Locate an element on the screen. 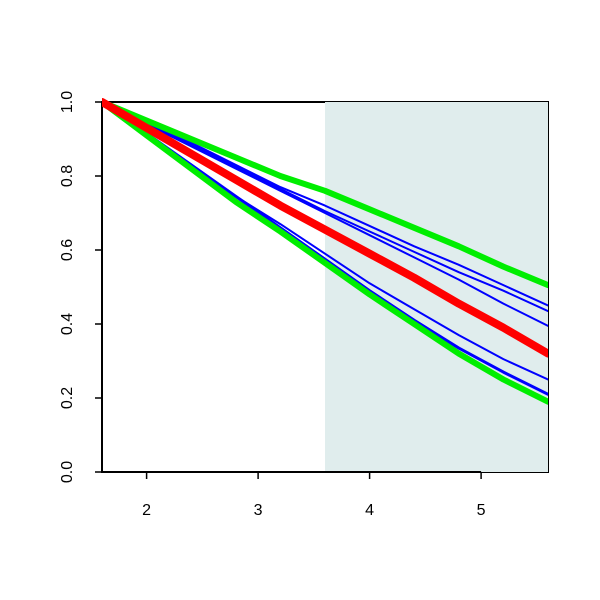 This screenshot has height=600, width=600. y-tick-label: 0.6 is located at coordinates (67, 250).